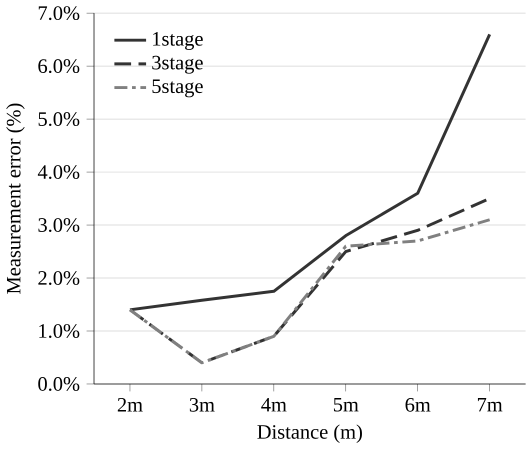 The height and width of the screenshot is (449, 526). Describe the element at coordinates (178, 41) in the screenshot. I see `legend-label: 1stage` at that location.